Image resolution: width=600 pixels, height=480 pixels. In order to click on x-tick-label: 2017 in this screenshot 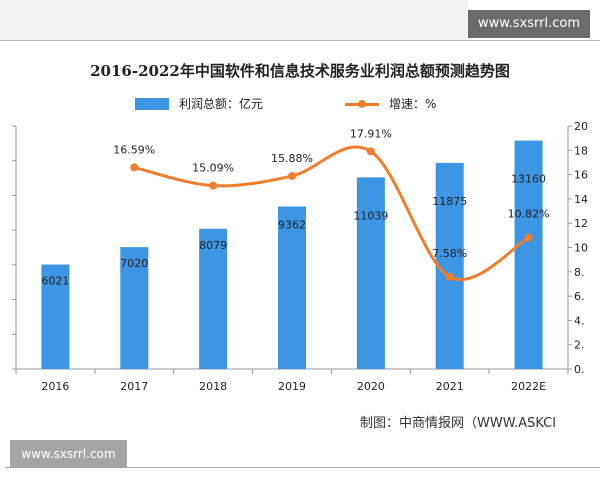, I will do `click(134, 386)`.